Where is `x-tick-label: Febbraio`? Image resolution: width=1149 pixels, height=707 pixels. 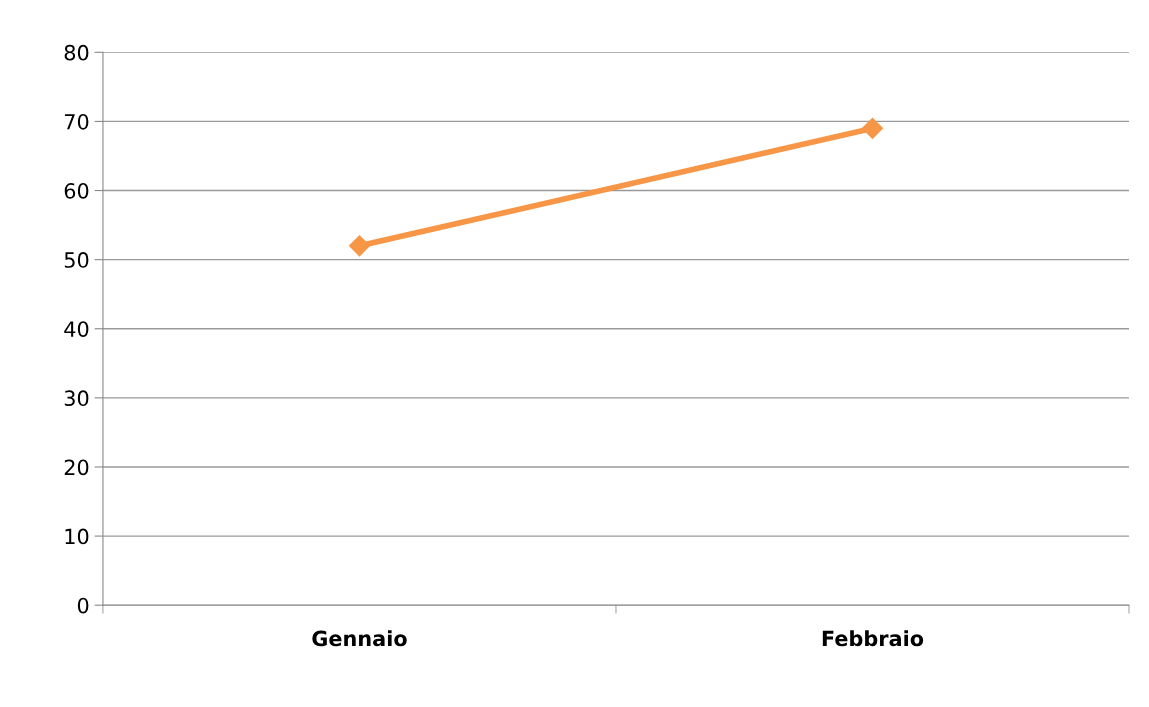 x-tick-label: Febbraio is located at coordinates (873, 638).